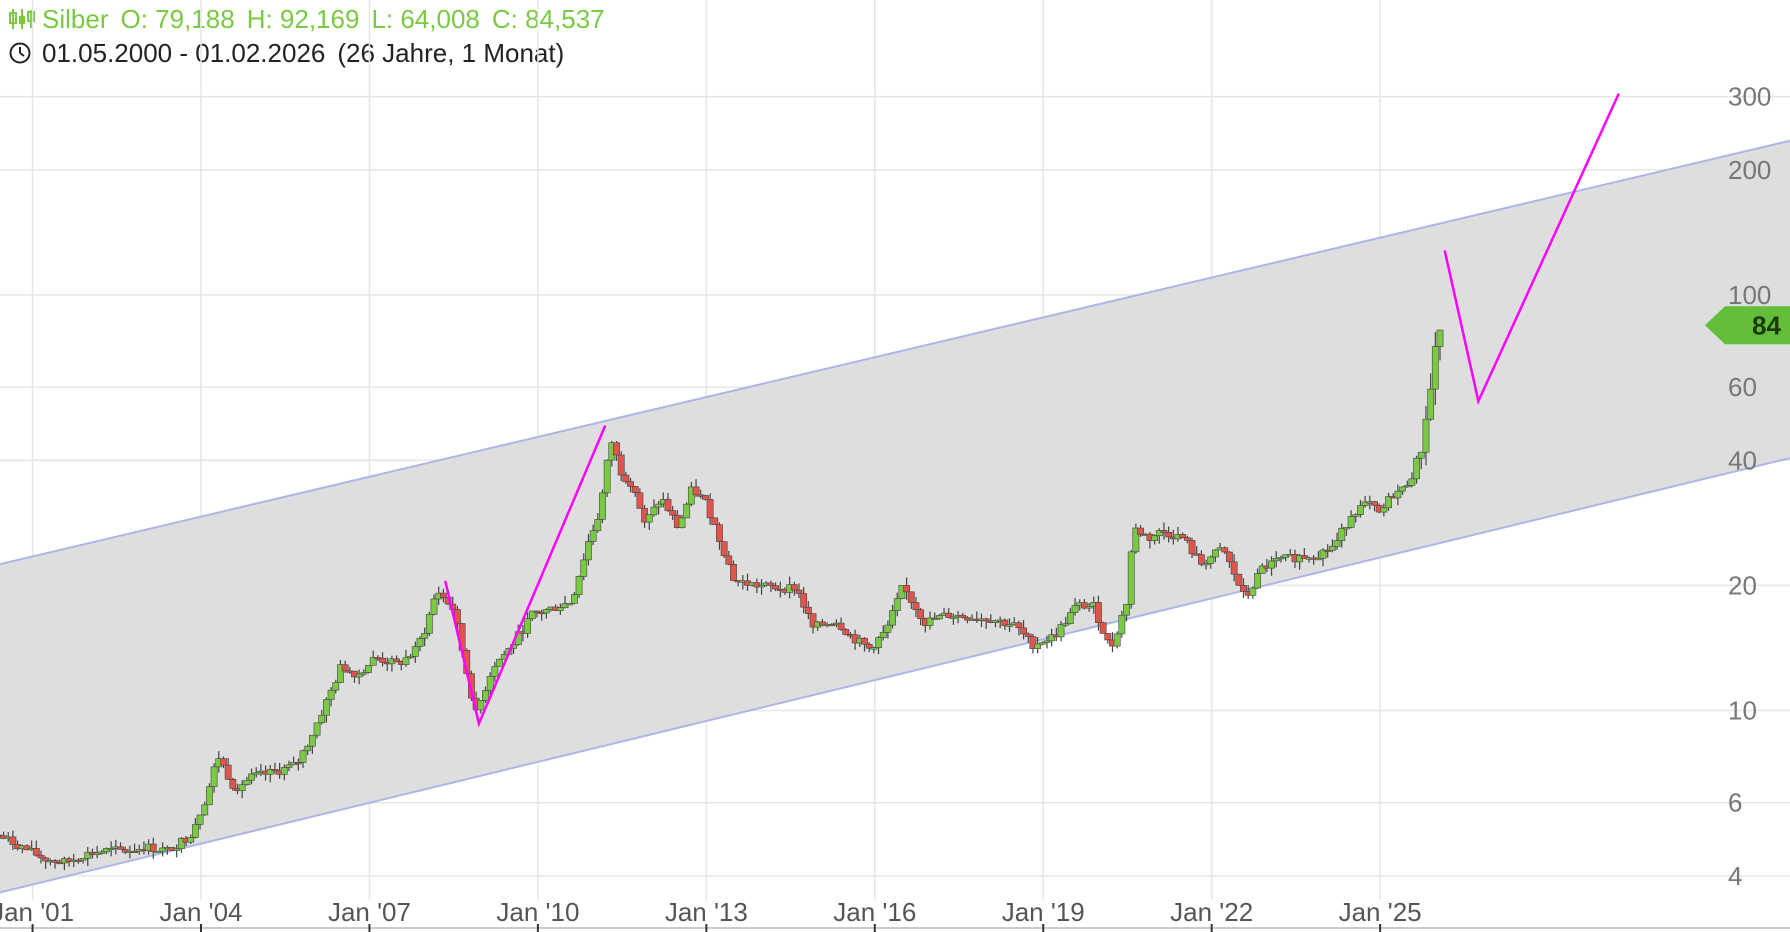 The image size is (1790, 932). I want to click on candlestick-icon, so click(22, 19).